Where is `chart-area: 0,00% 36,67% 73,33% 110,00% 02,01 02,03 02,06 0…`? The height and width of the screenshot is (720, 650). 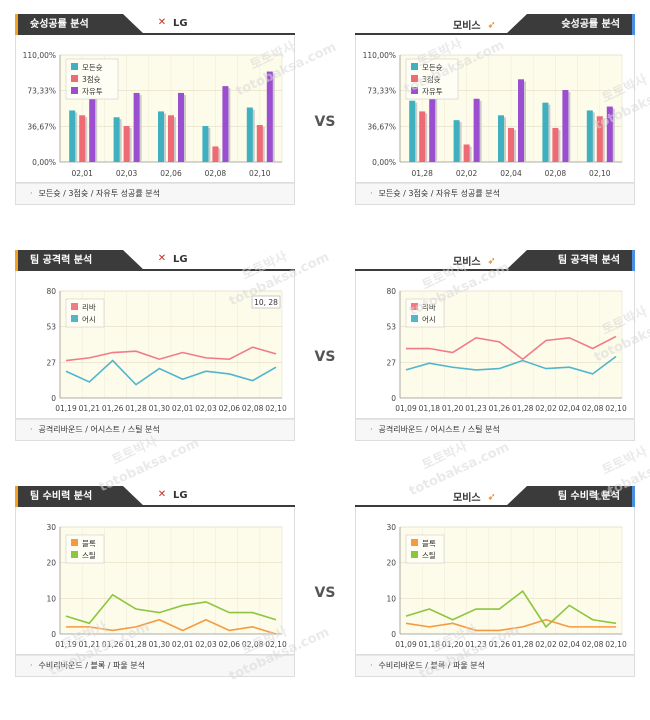 chart-area: 0,00% 36,67% 73,33% 110,00% 02,01 02,03 02,06 0… is located at coordinates (155, 109).